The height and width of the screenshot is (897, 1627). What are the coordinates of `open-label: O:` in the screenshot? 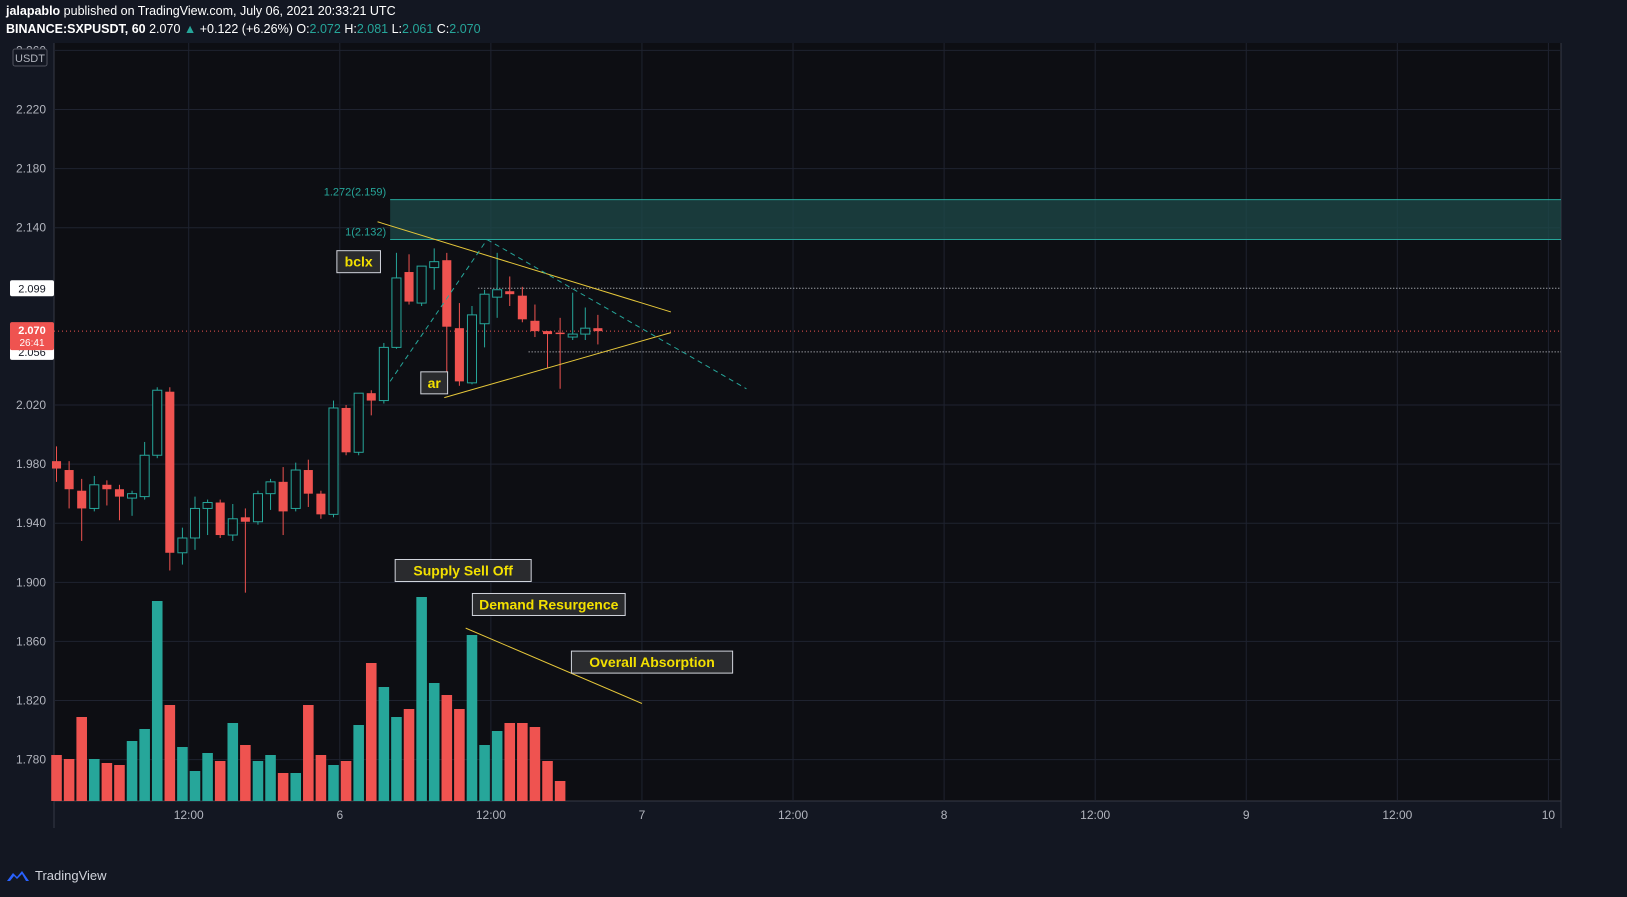 It's located at (303, 29).